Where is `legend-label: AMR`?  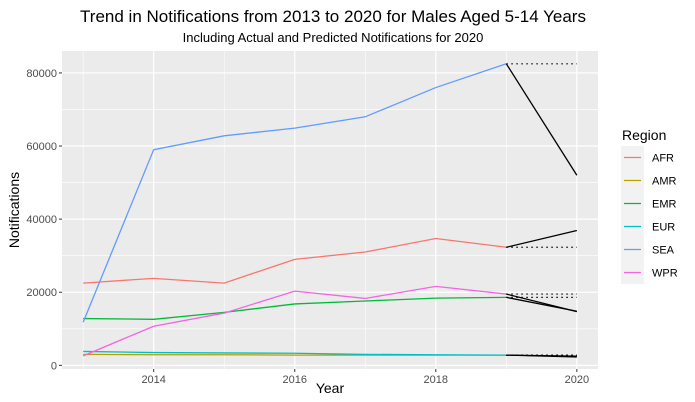 legend-label: AMR is located at coordinates (664, 182).